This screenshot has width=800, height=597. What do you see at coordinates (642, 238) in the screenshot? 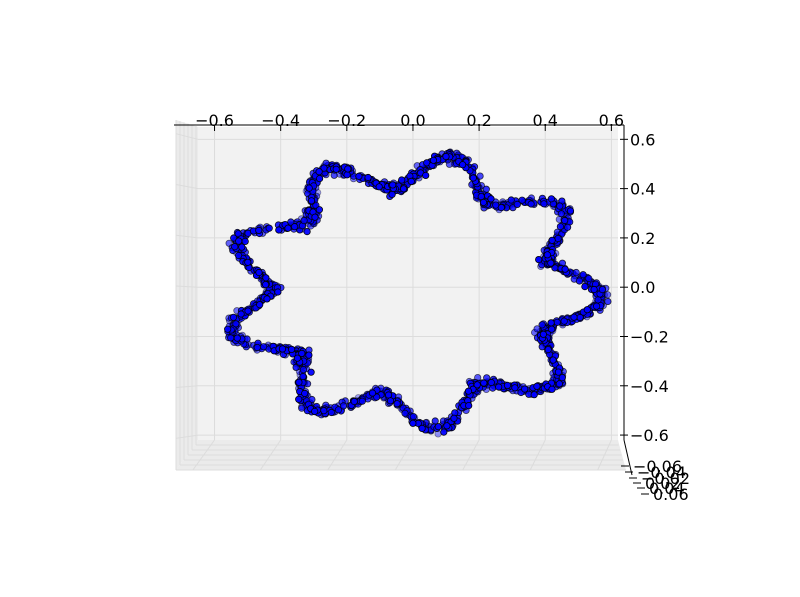
I see `y-tick-label: 0.2` at bounding box center [642, 238].